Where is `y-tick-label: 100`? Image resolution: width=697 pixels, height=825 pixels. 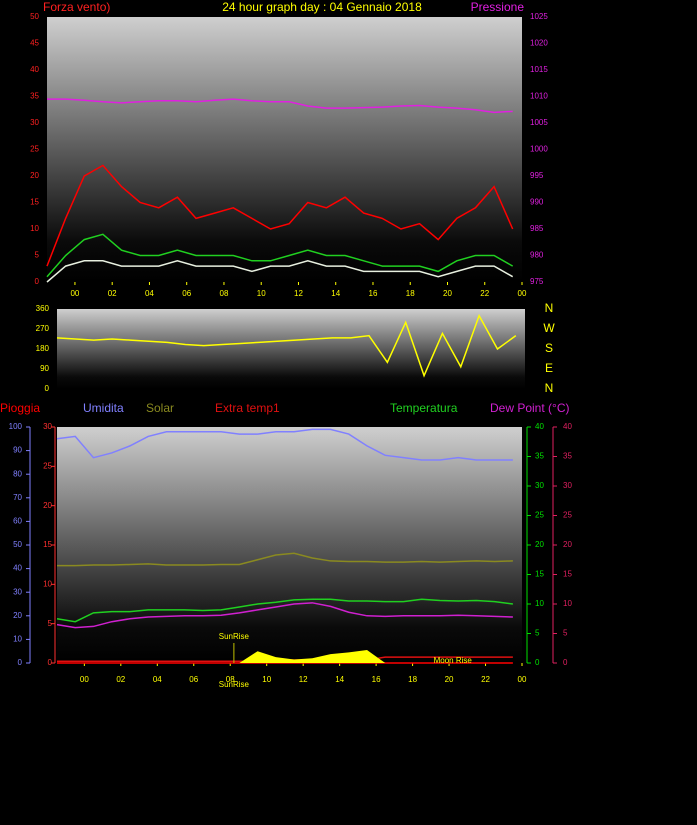 y-tick-label: 100 is located at coordinates (16, 426).